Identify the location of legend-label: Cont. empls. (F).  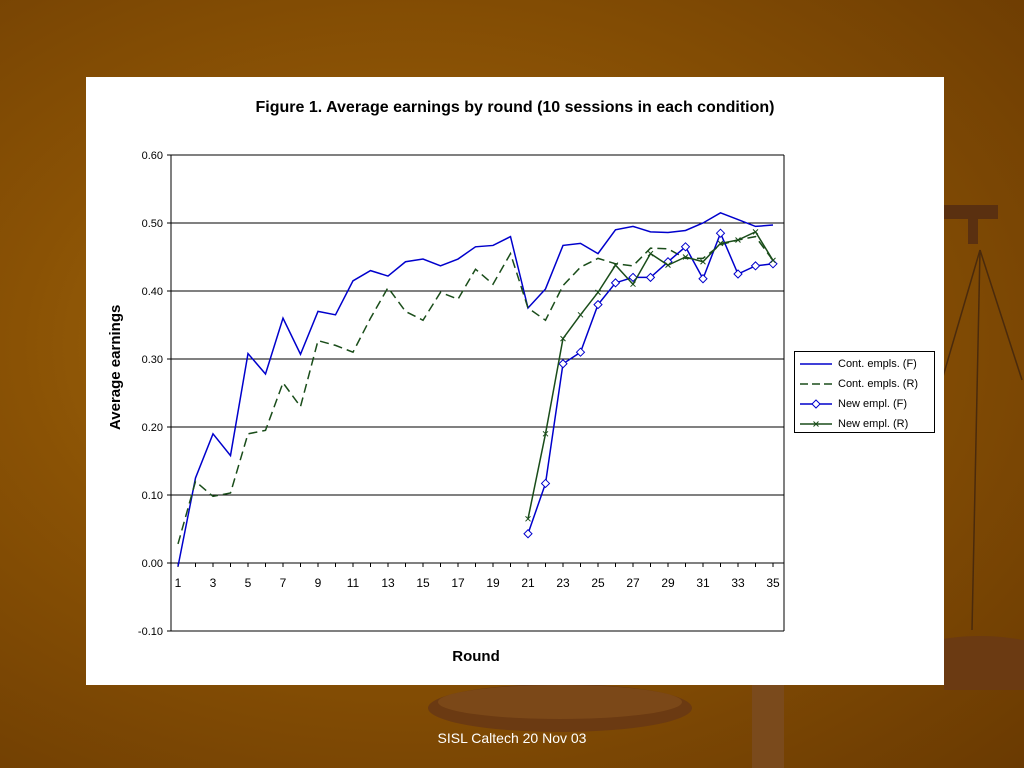
(877, 364).